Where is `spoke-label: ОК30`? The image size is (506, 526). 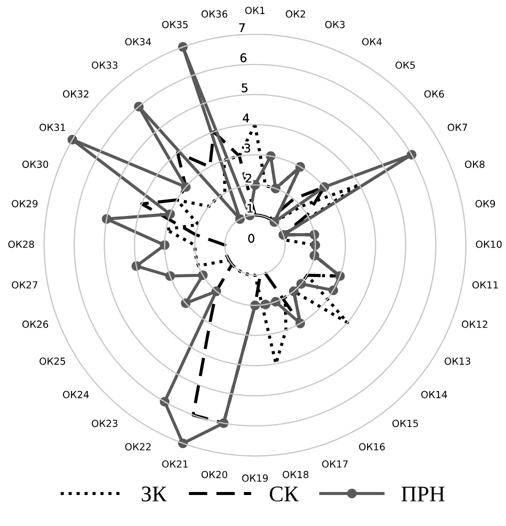 spoke-label: ОК30 is located at coordinates (35, 164).